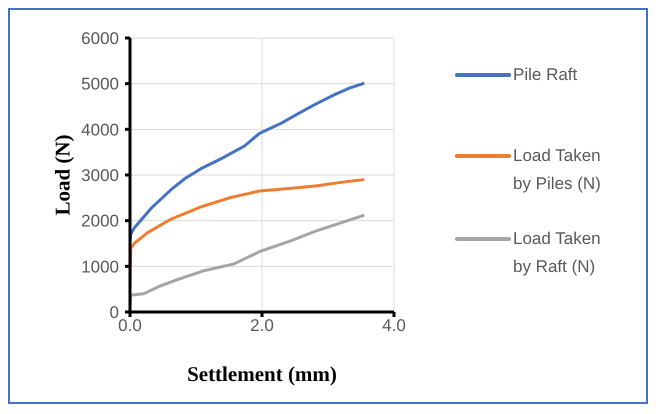 The height and width of the screenshot is (414, 658). Describe the element at coordinates (262, 326) in the screenshot. I see `x-tick-label: 2.0` at that location.